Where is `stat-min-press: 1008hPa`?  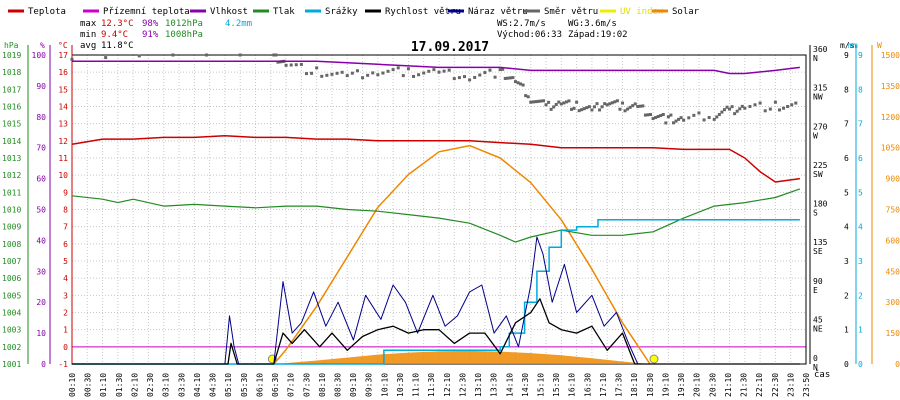 stat-min-press: 1008hPa is located at coordinates (184, 35).